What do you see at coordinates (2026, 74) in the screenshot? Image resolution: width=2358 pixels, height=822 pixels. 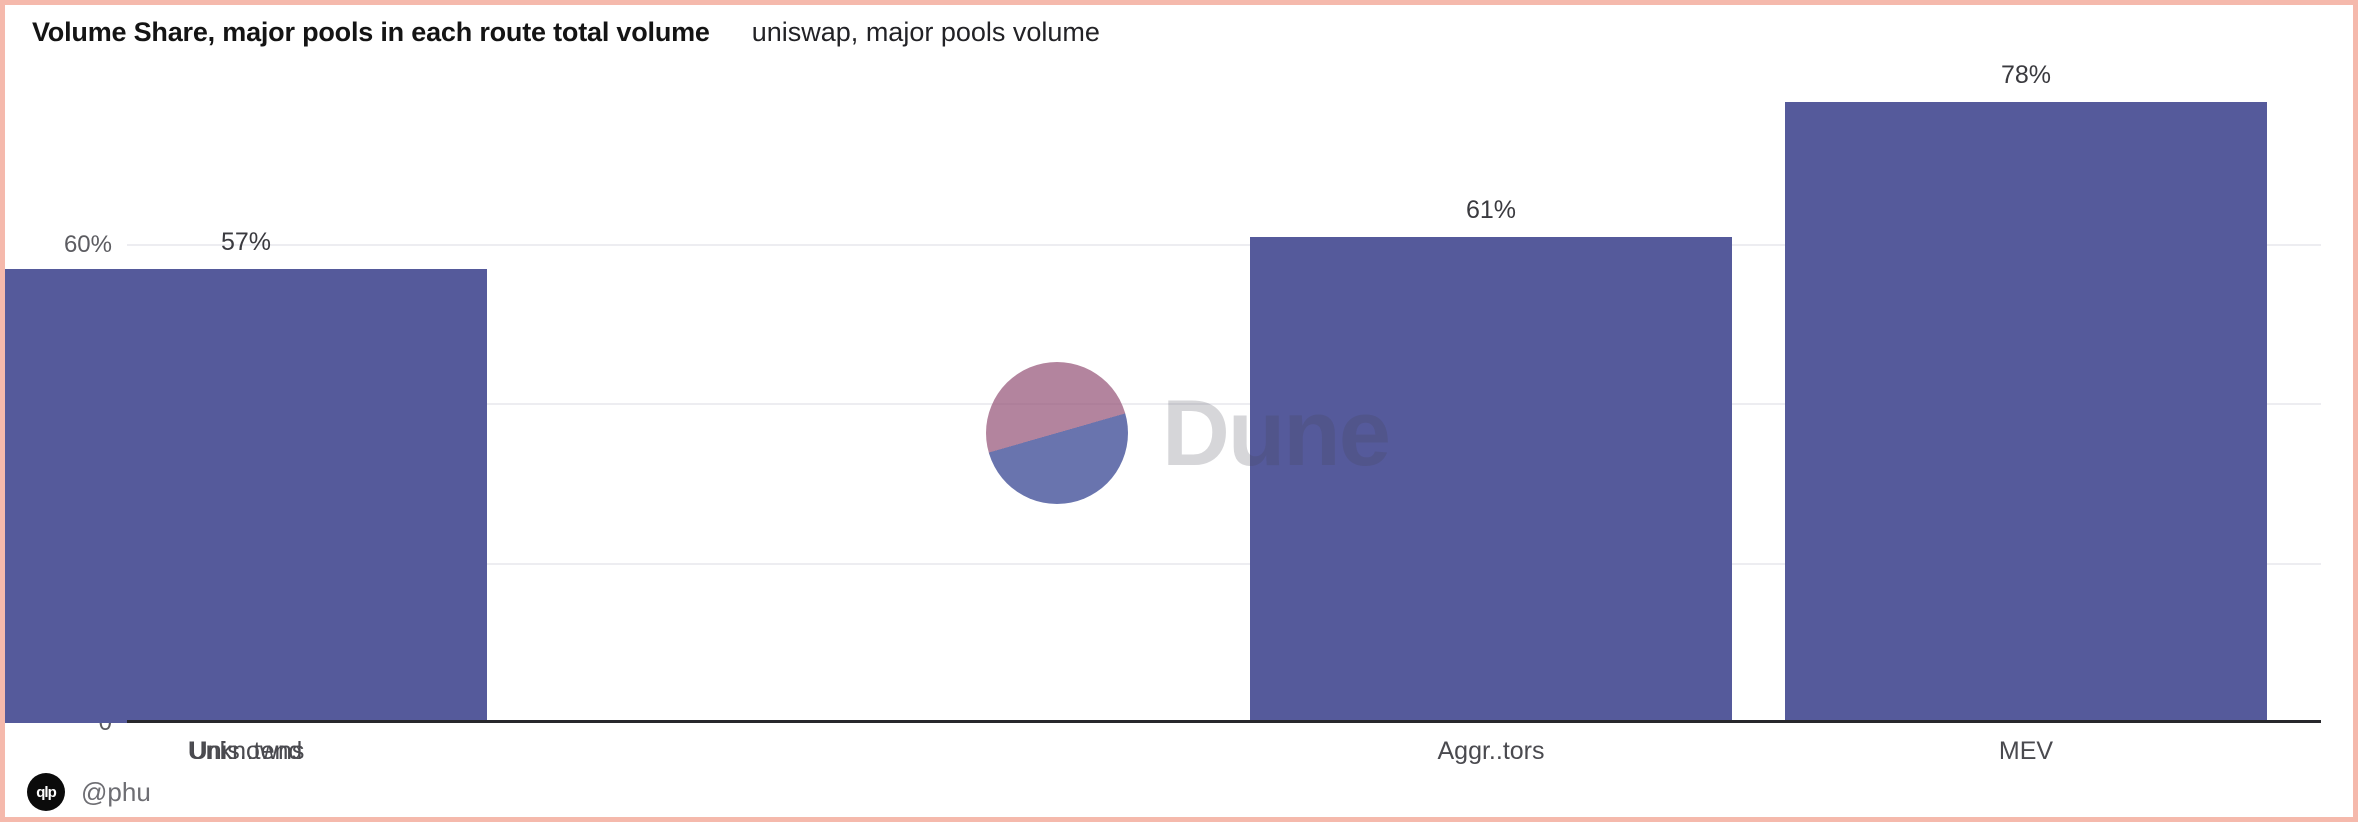 I see `bar-value-label: 78%` at bounding box center [2026, 74].